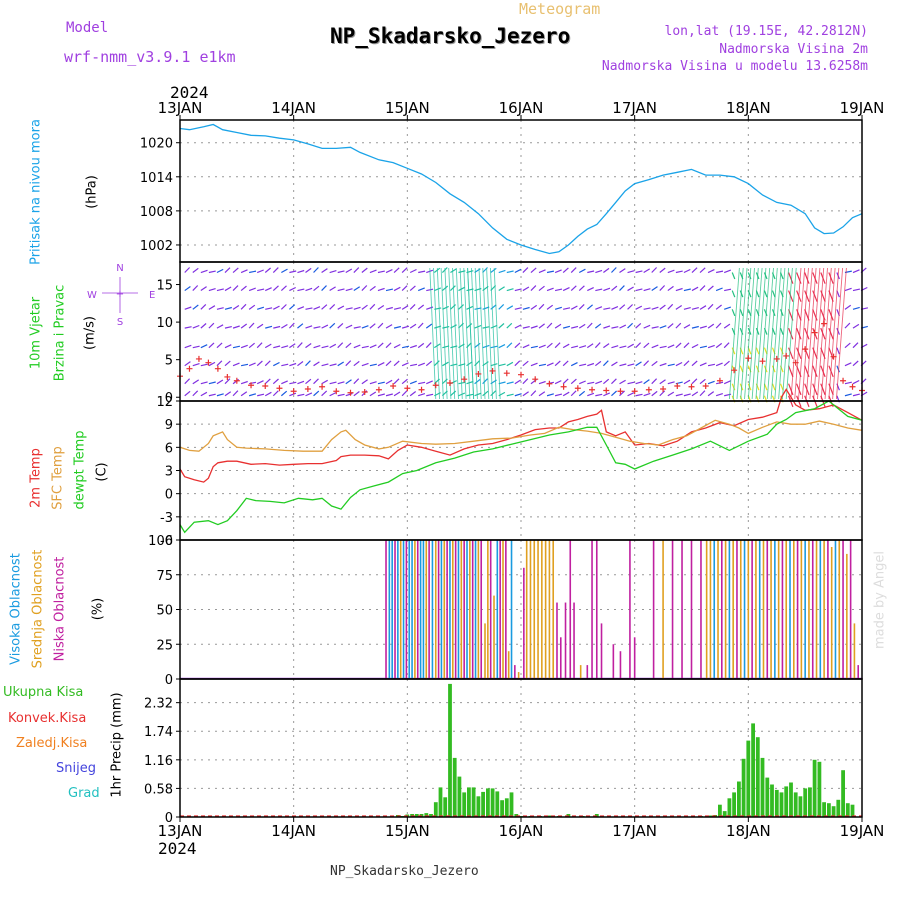 The image size is (900, 900). Describe the element at coordinates (169, 472) in the screenshot. I see `temp-ytick-label: 3` at that location.